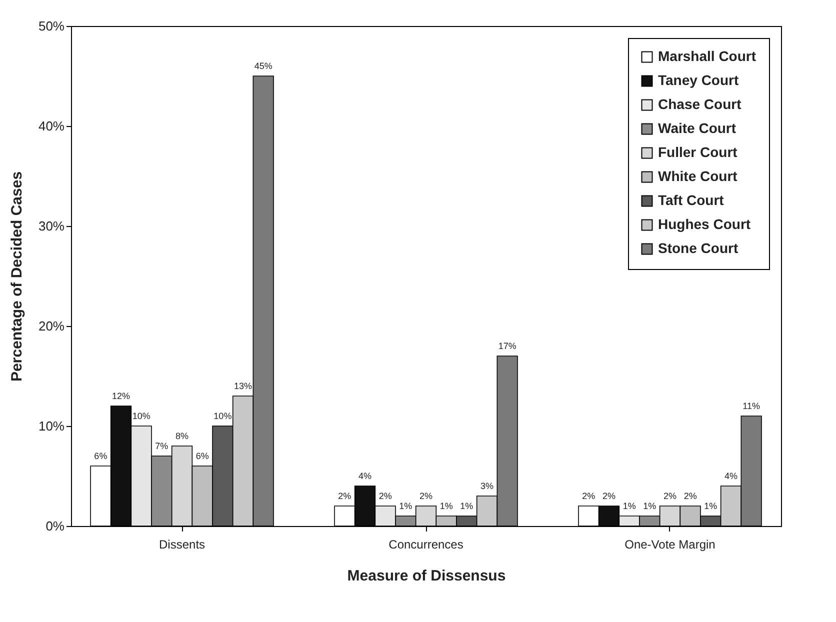 Image resolution: width=836 pixels, height=622 pixels. What do you see at coordinates (51, 226) in the screenshot?
I see `y-tick-label: 30%` at bounding box center [51, 226].